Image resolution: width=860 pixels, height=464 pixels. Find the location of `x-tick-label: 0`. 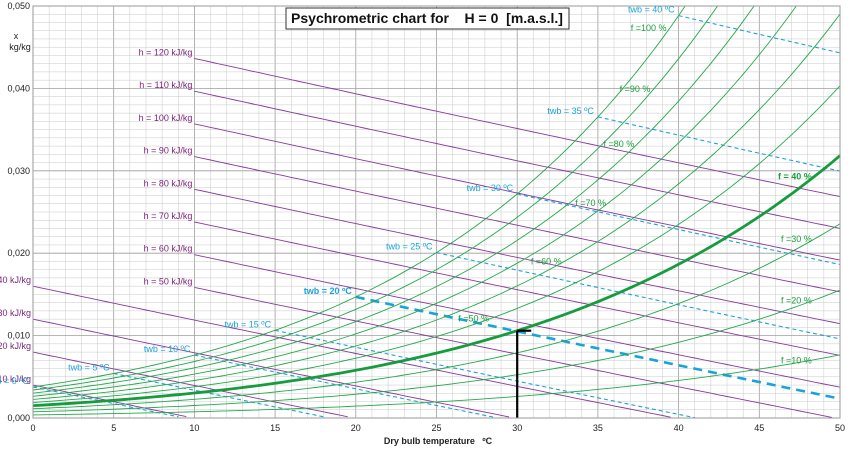

x-tick-label: 0 is located at coordinates (32, 428).